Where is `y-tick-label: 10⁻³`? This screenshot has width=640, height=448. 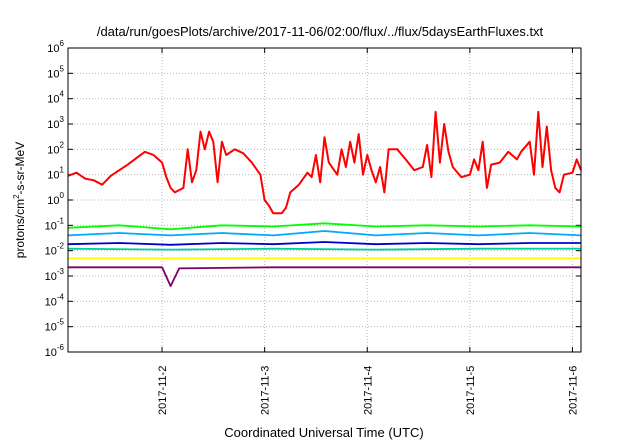 y-tick-label: 10⁻³ is located at coordinates (55, 275).